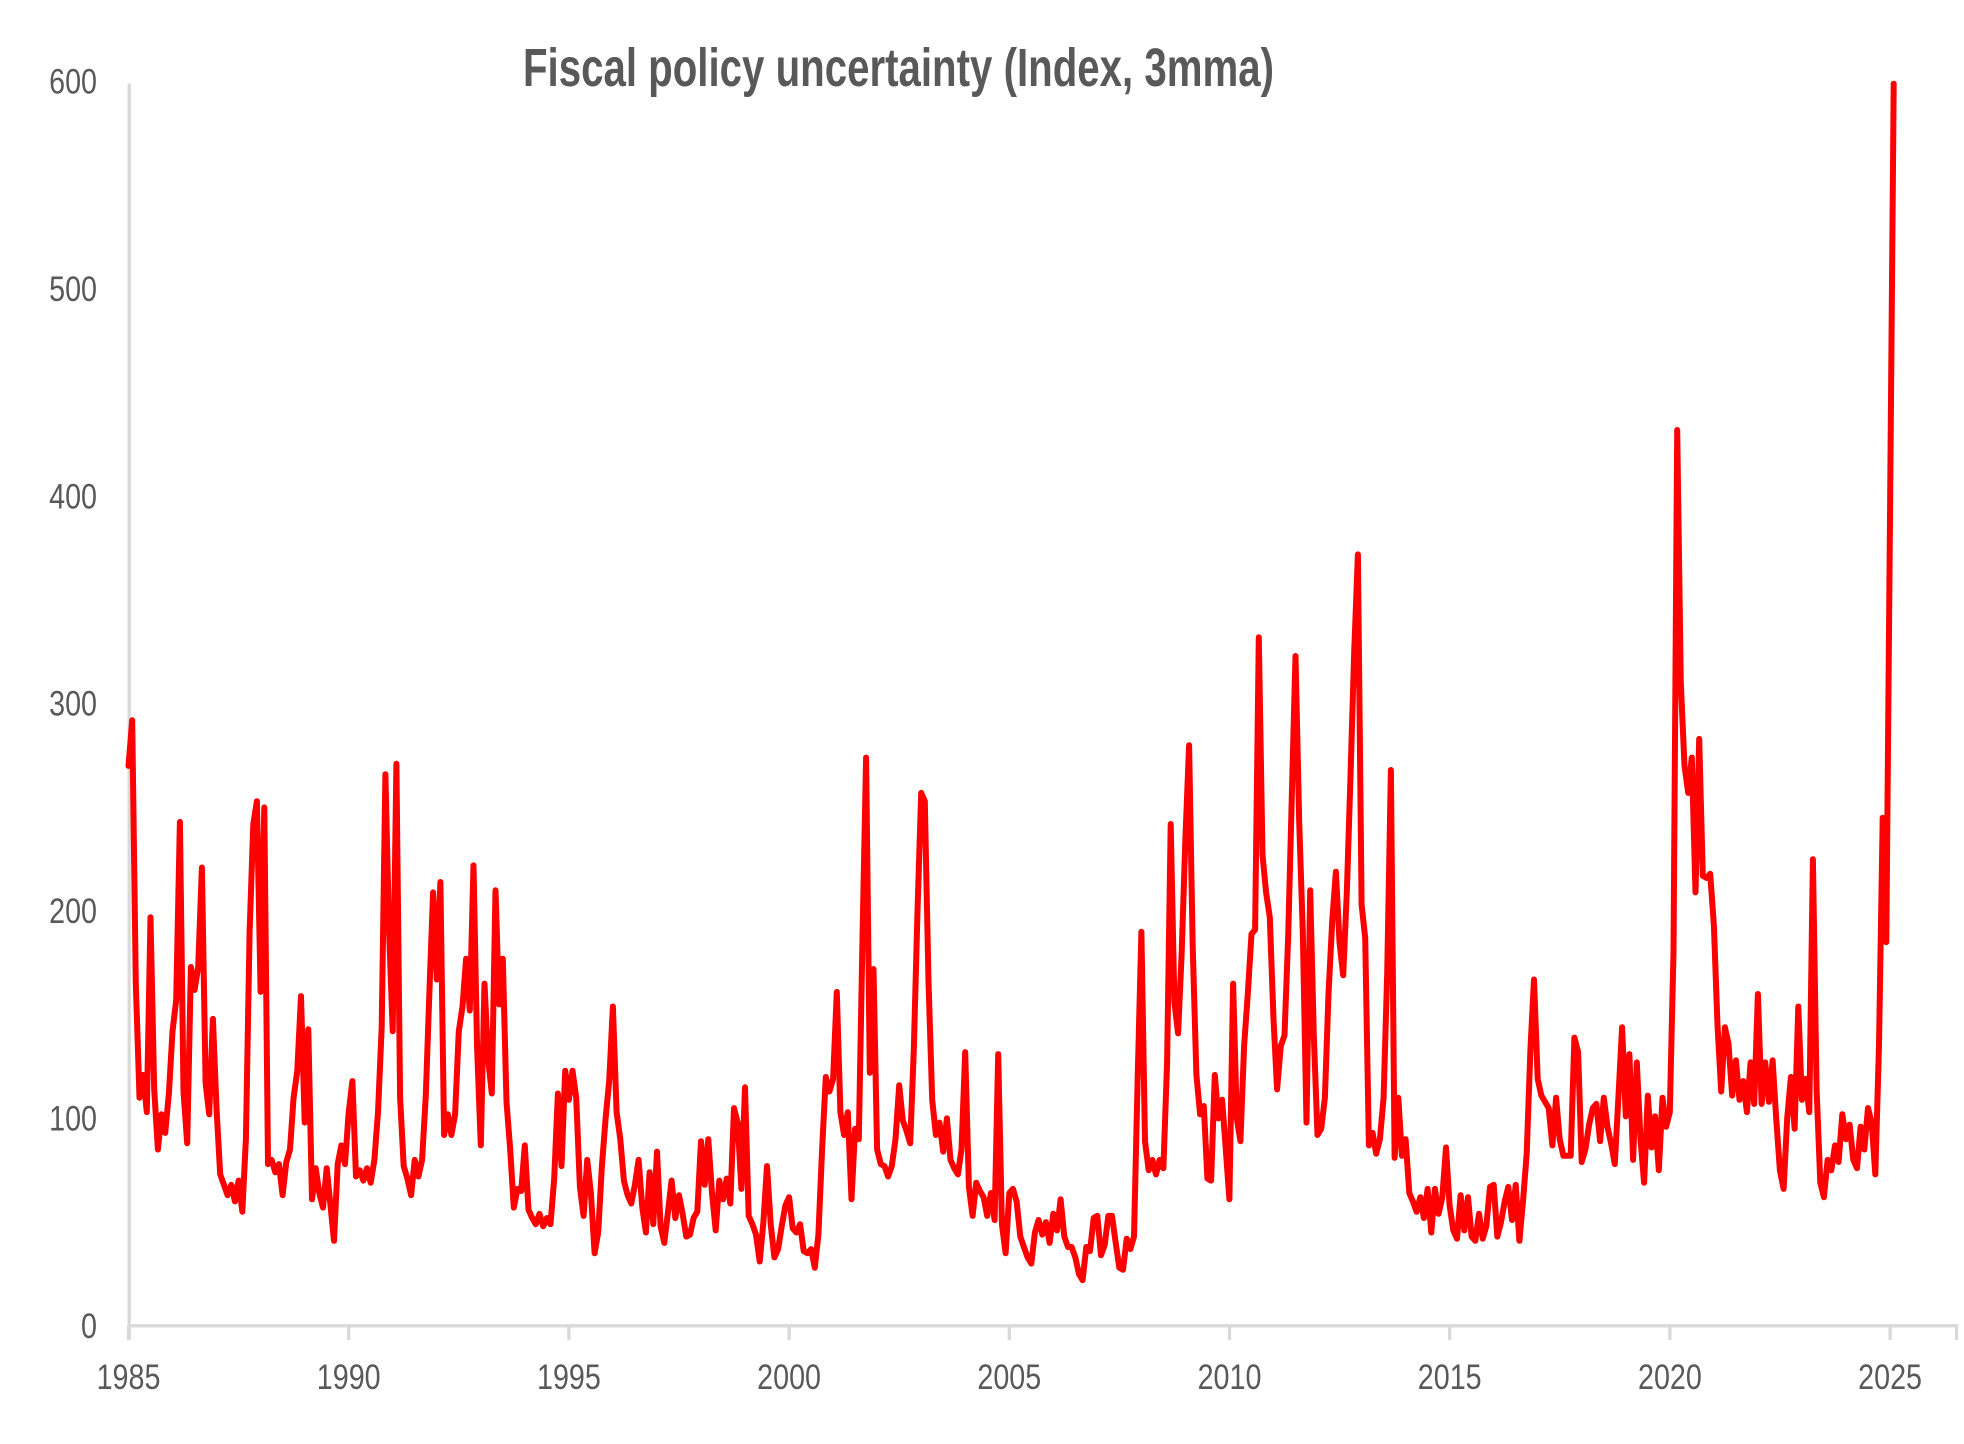 This screenshot has height=1444, width=1964. Describe the element at coordinates (569, 1376) in the screenshot. I see `svg-text: 1995` at that location.